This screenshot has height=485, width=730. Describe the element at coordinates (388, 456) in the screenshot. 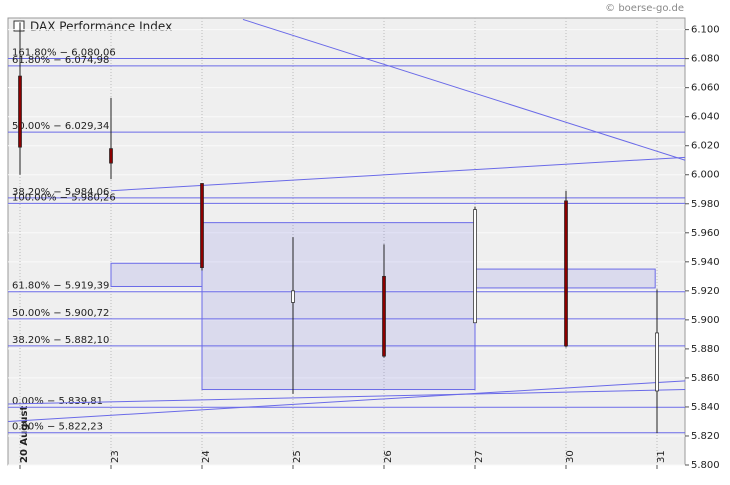

I see `x-tick-label: 26` at that location.